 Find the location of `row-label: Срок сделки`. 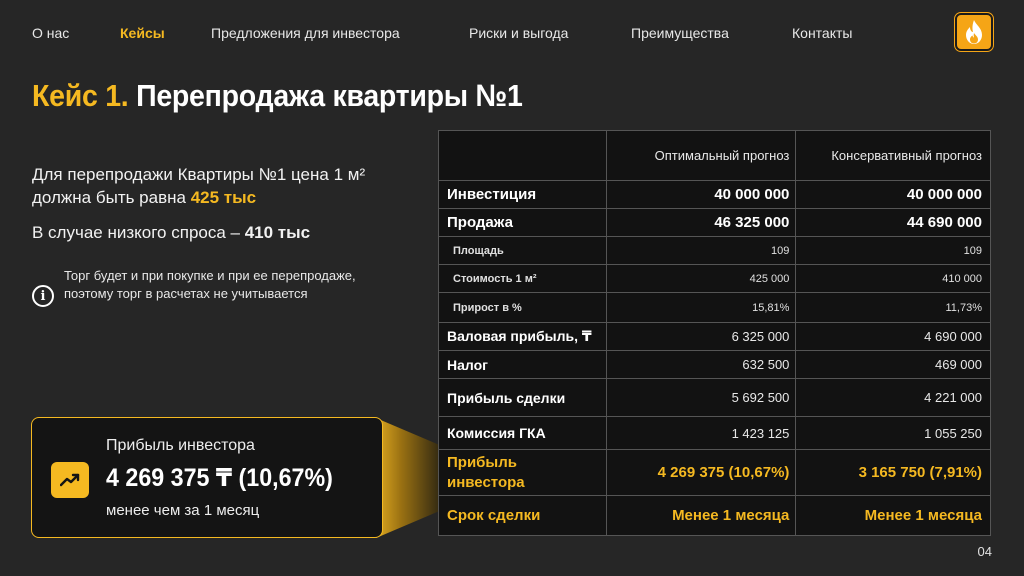

row-label: Срок сделки is located at coordinates (522, 515).